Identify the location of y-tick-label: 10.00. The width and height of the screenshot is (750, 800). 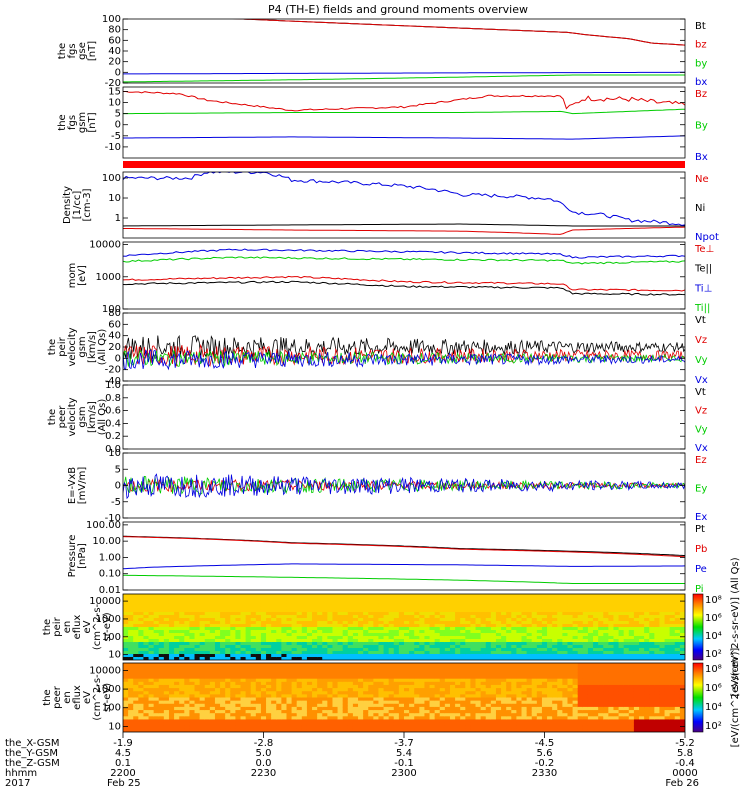
(106, 541).